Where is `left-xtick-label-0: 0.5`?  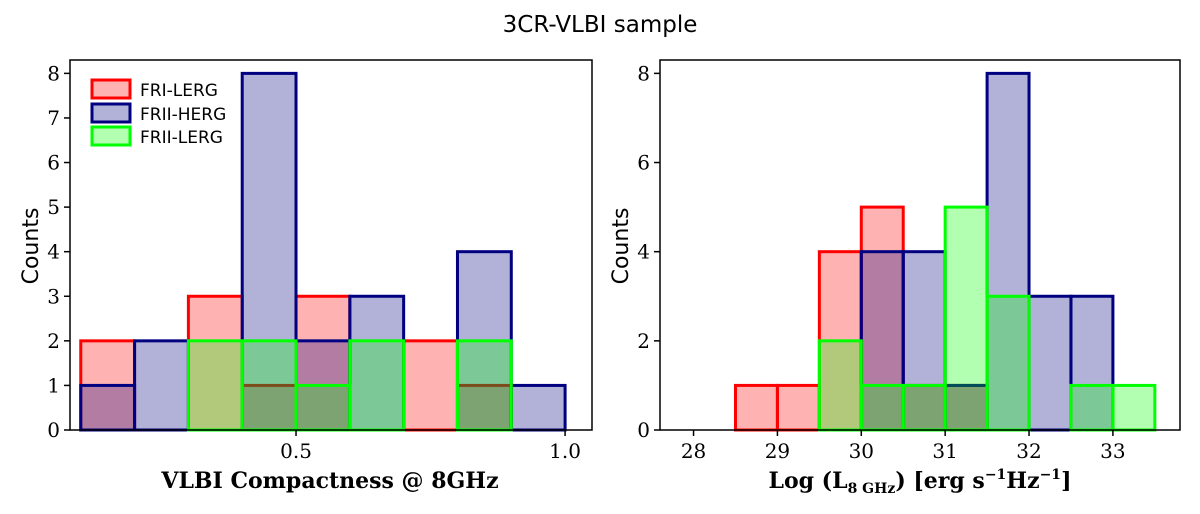 left-xtick-label-0: 0.5 is located at coordinates (296, 451).